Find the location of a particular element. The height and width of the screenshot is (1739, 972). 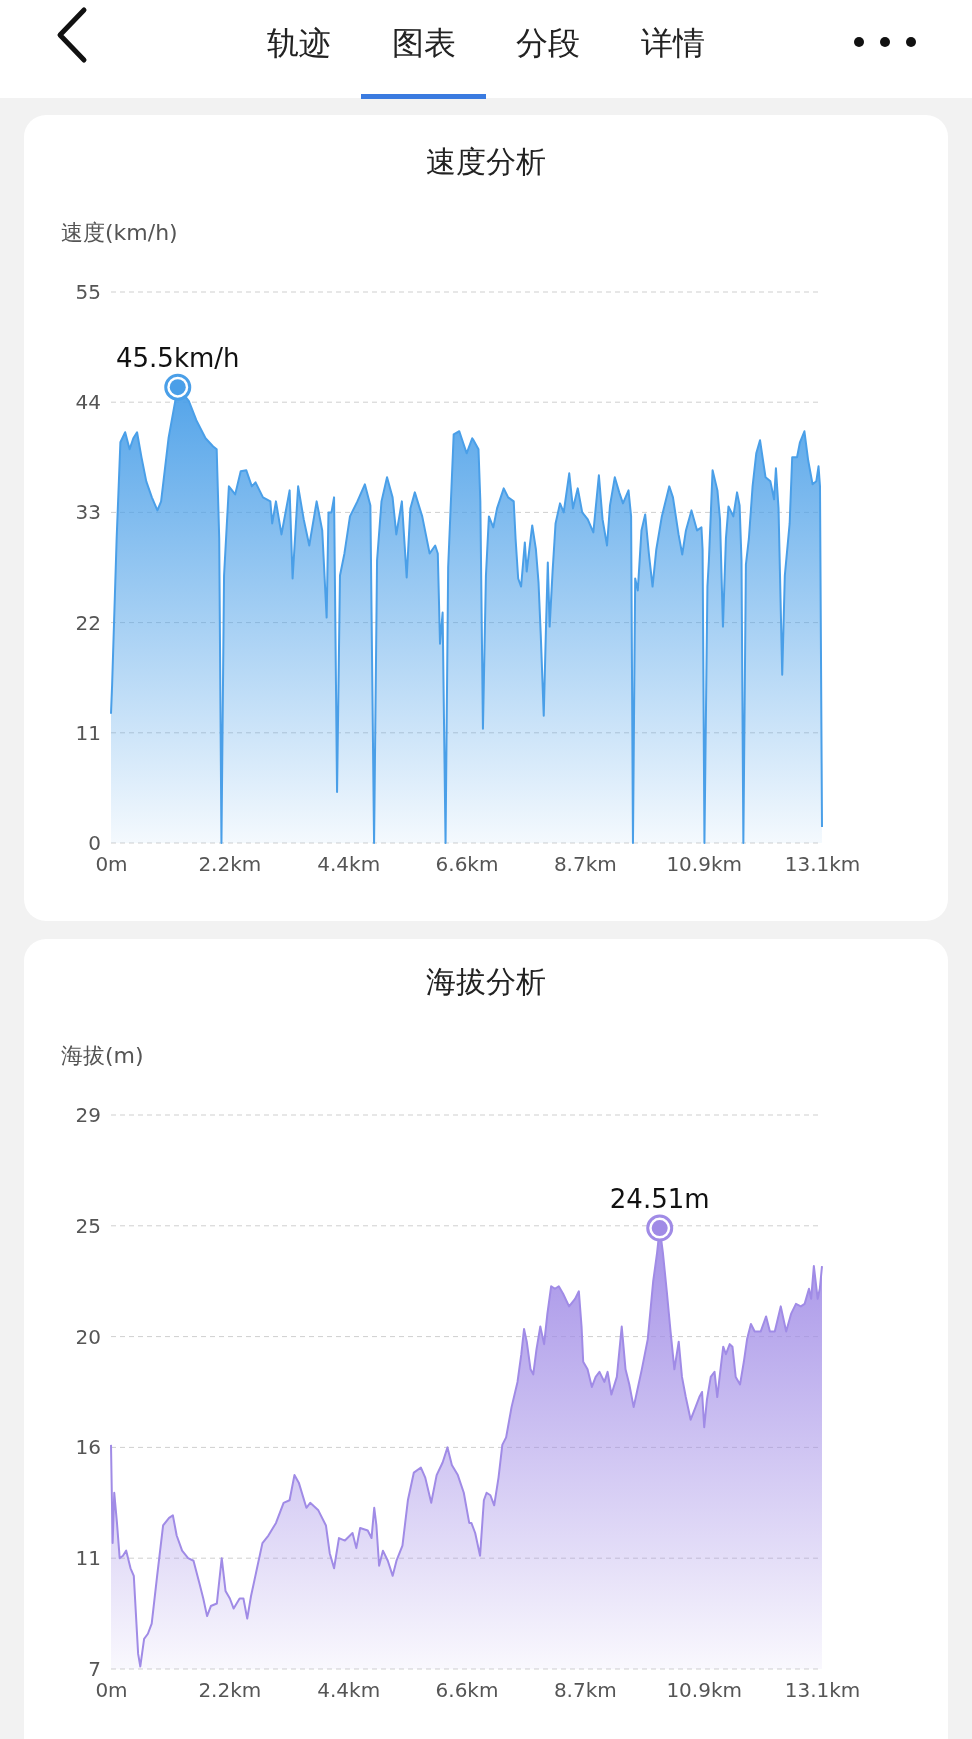

y-tick-label: 33 is located at coordinates (88, 512).